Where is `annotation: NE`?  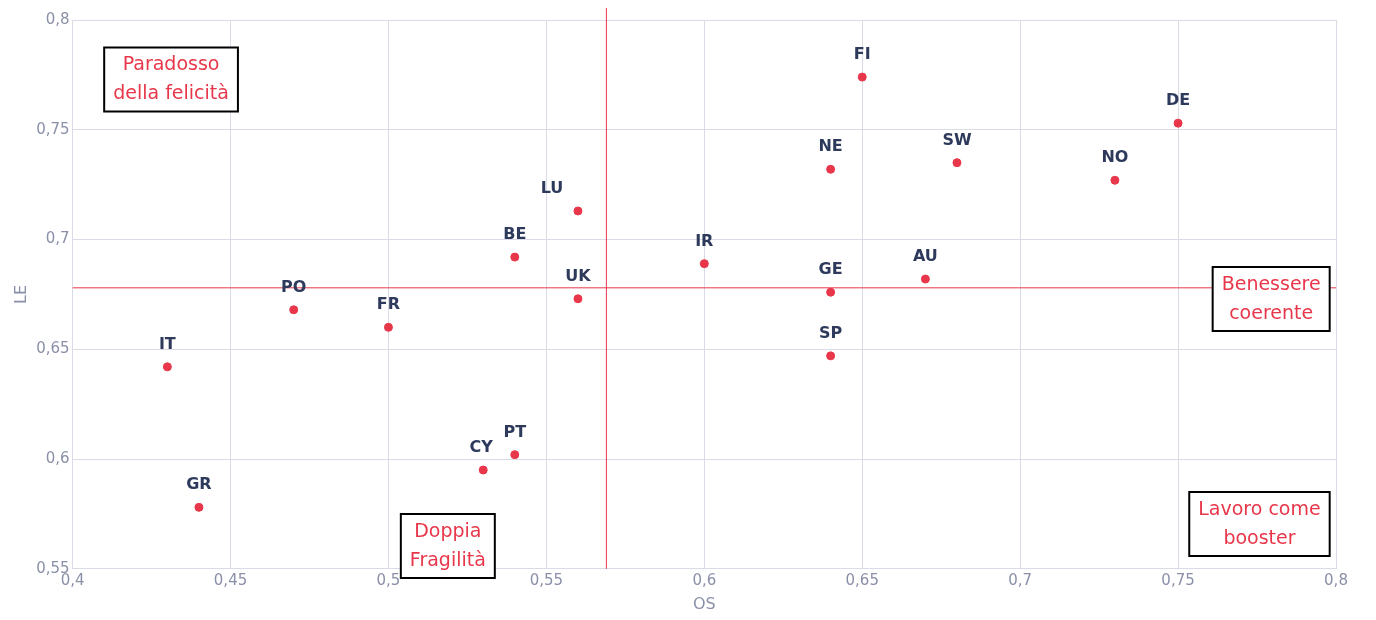 annotation: NE is located at coordinates (830, 146).